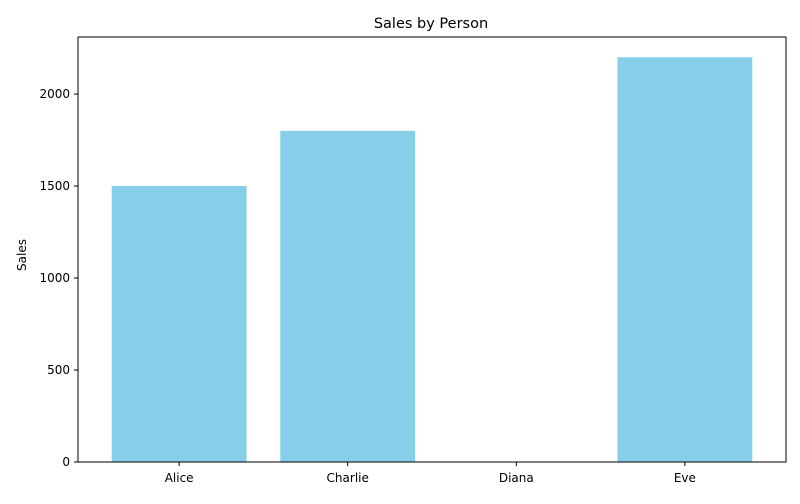 The image size is (800, 504). What do you see at coordinates (179, 478) in the screenshot?
I see `x-tick-label-alice: Alice` at bounding box center [179, 478].